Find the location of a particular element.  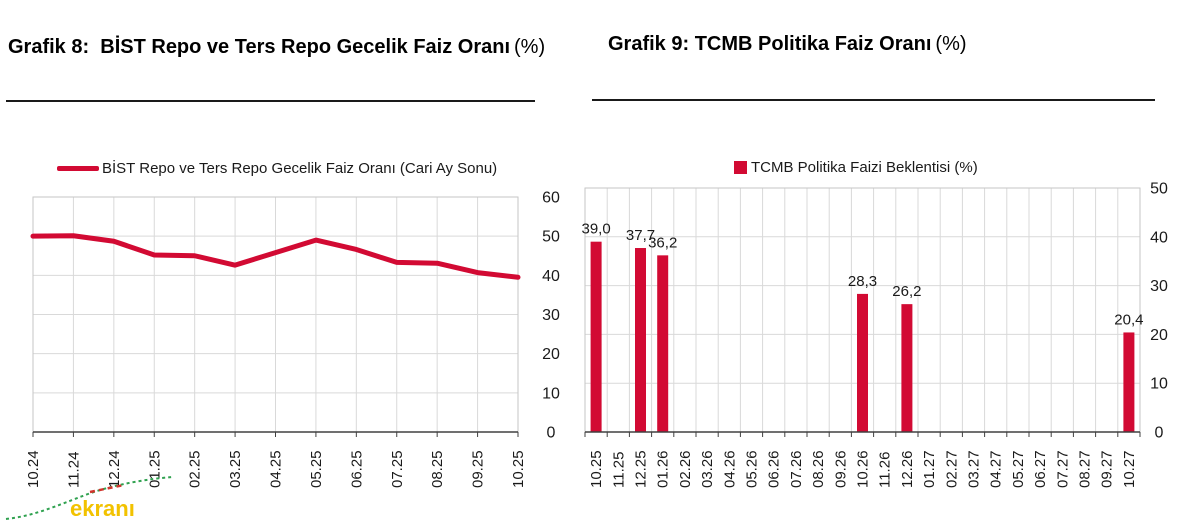

watermark-text: ekranı is located at coordinates (102, 508).